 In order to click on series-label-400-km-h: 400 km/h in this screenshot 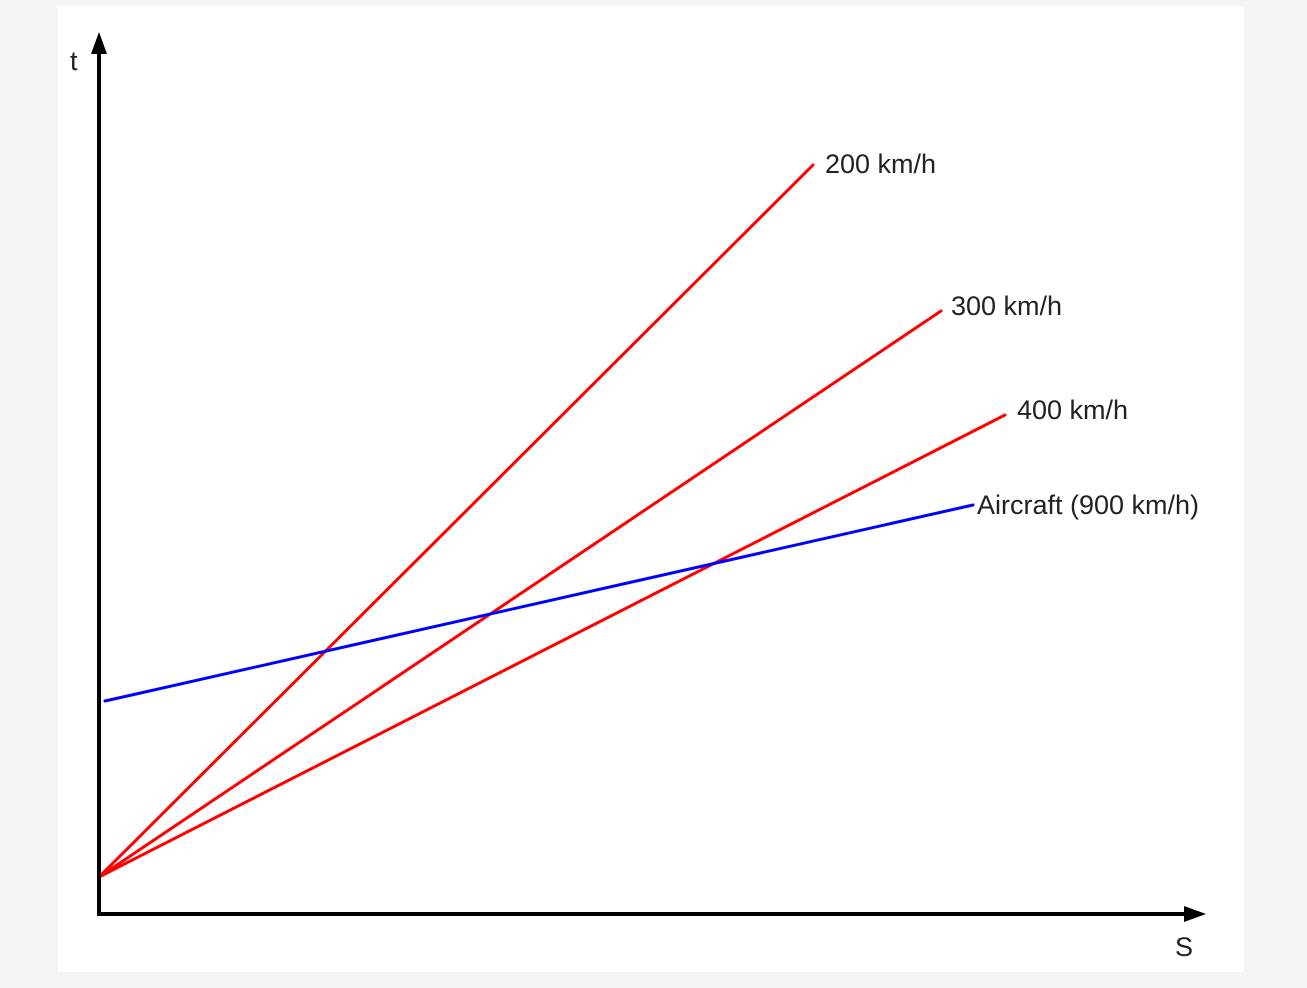, I will do `click(1072, 410)`.